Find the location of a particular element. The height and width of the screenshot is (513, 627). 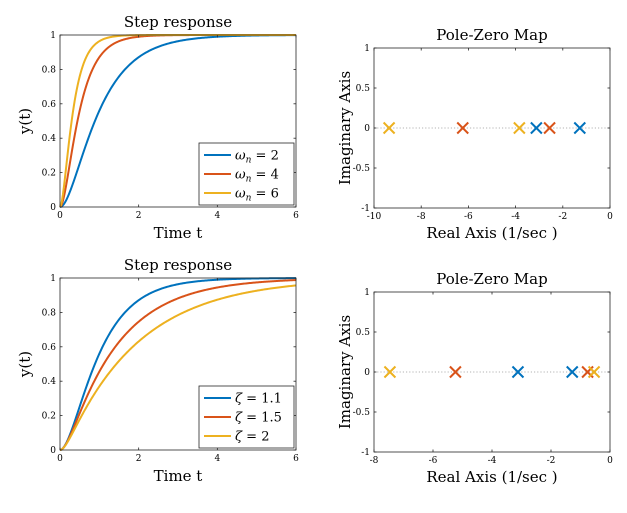

legend-entry-3: ζ = 2 is located at coordinates (252, 437).